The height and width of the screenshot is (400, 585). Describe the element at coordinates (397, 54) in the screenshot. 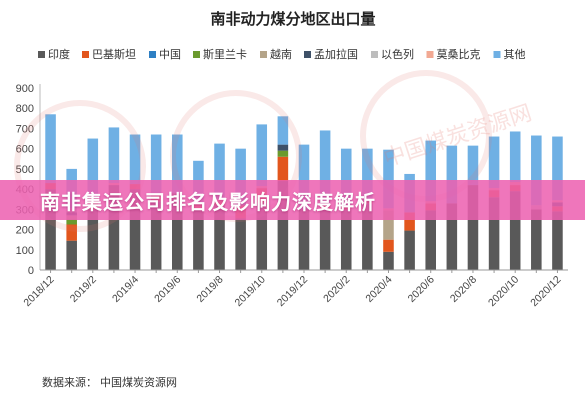

I see `legend-label-6: 以色列` at that location.